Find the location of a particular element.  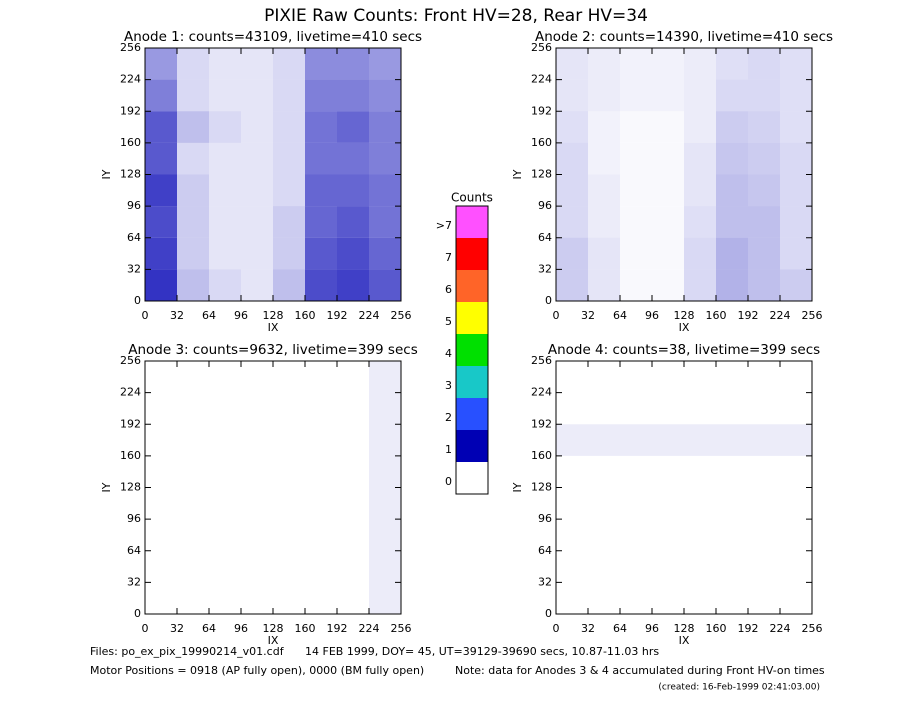

x-tick-label: 128 is located at coordinates (273, 315).